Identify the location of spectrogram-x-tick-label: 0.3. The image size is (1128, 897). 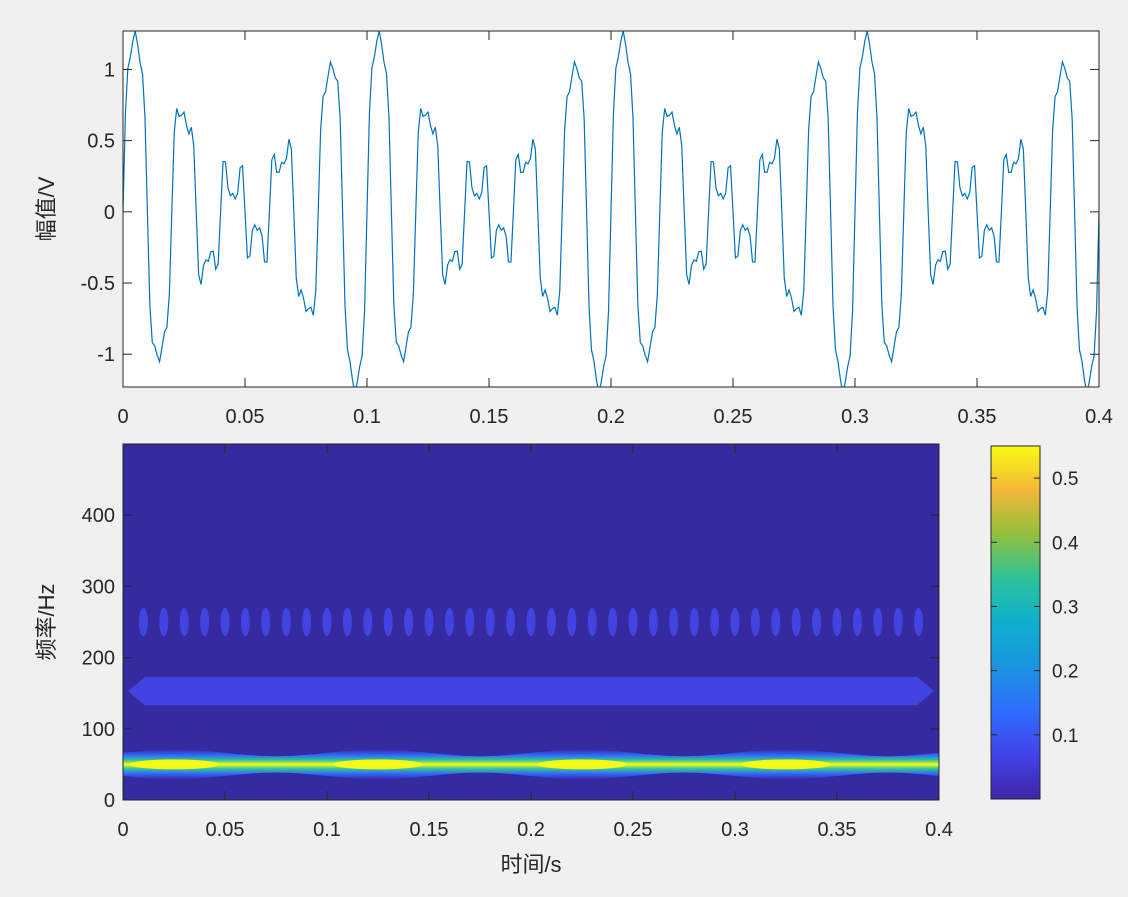
(735, 830).